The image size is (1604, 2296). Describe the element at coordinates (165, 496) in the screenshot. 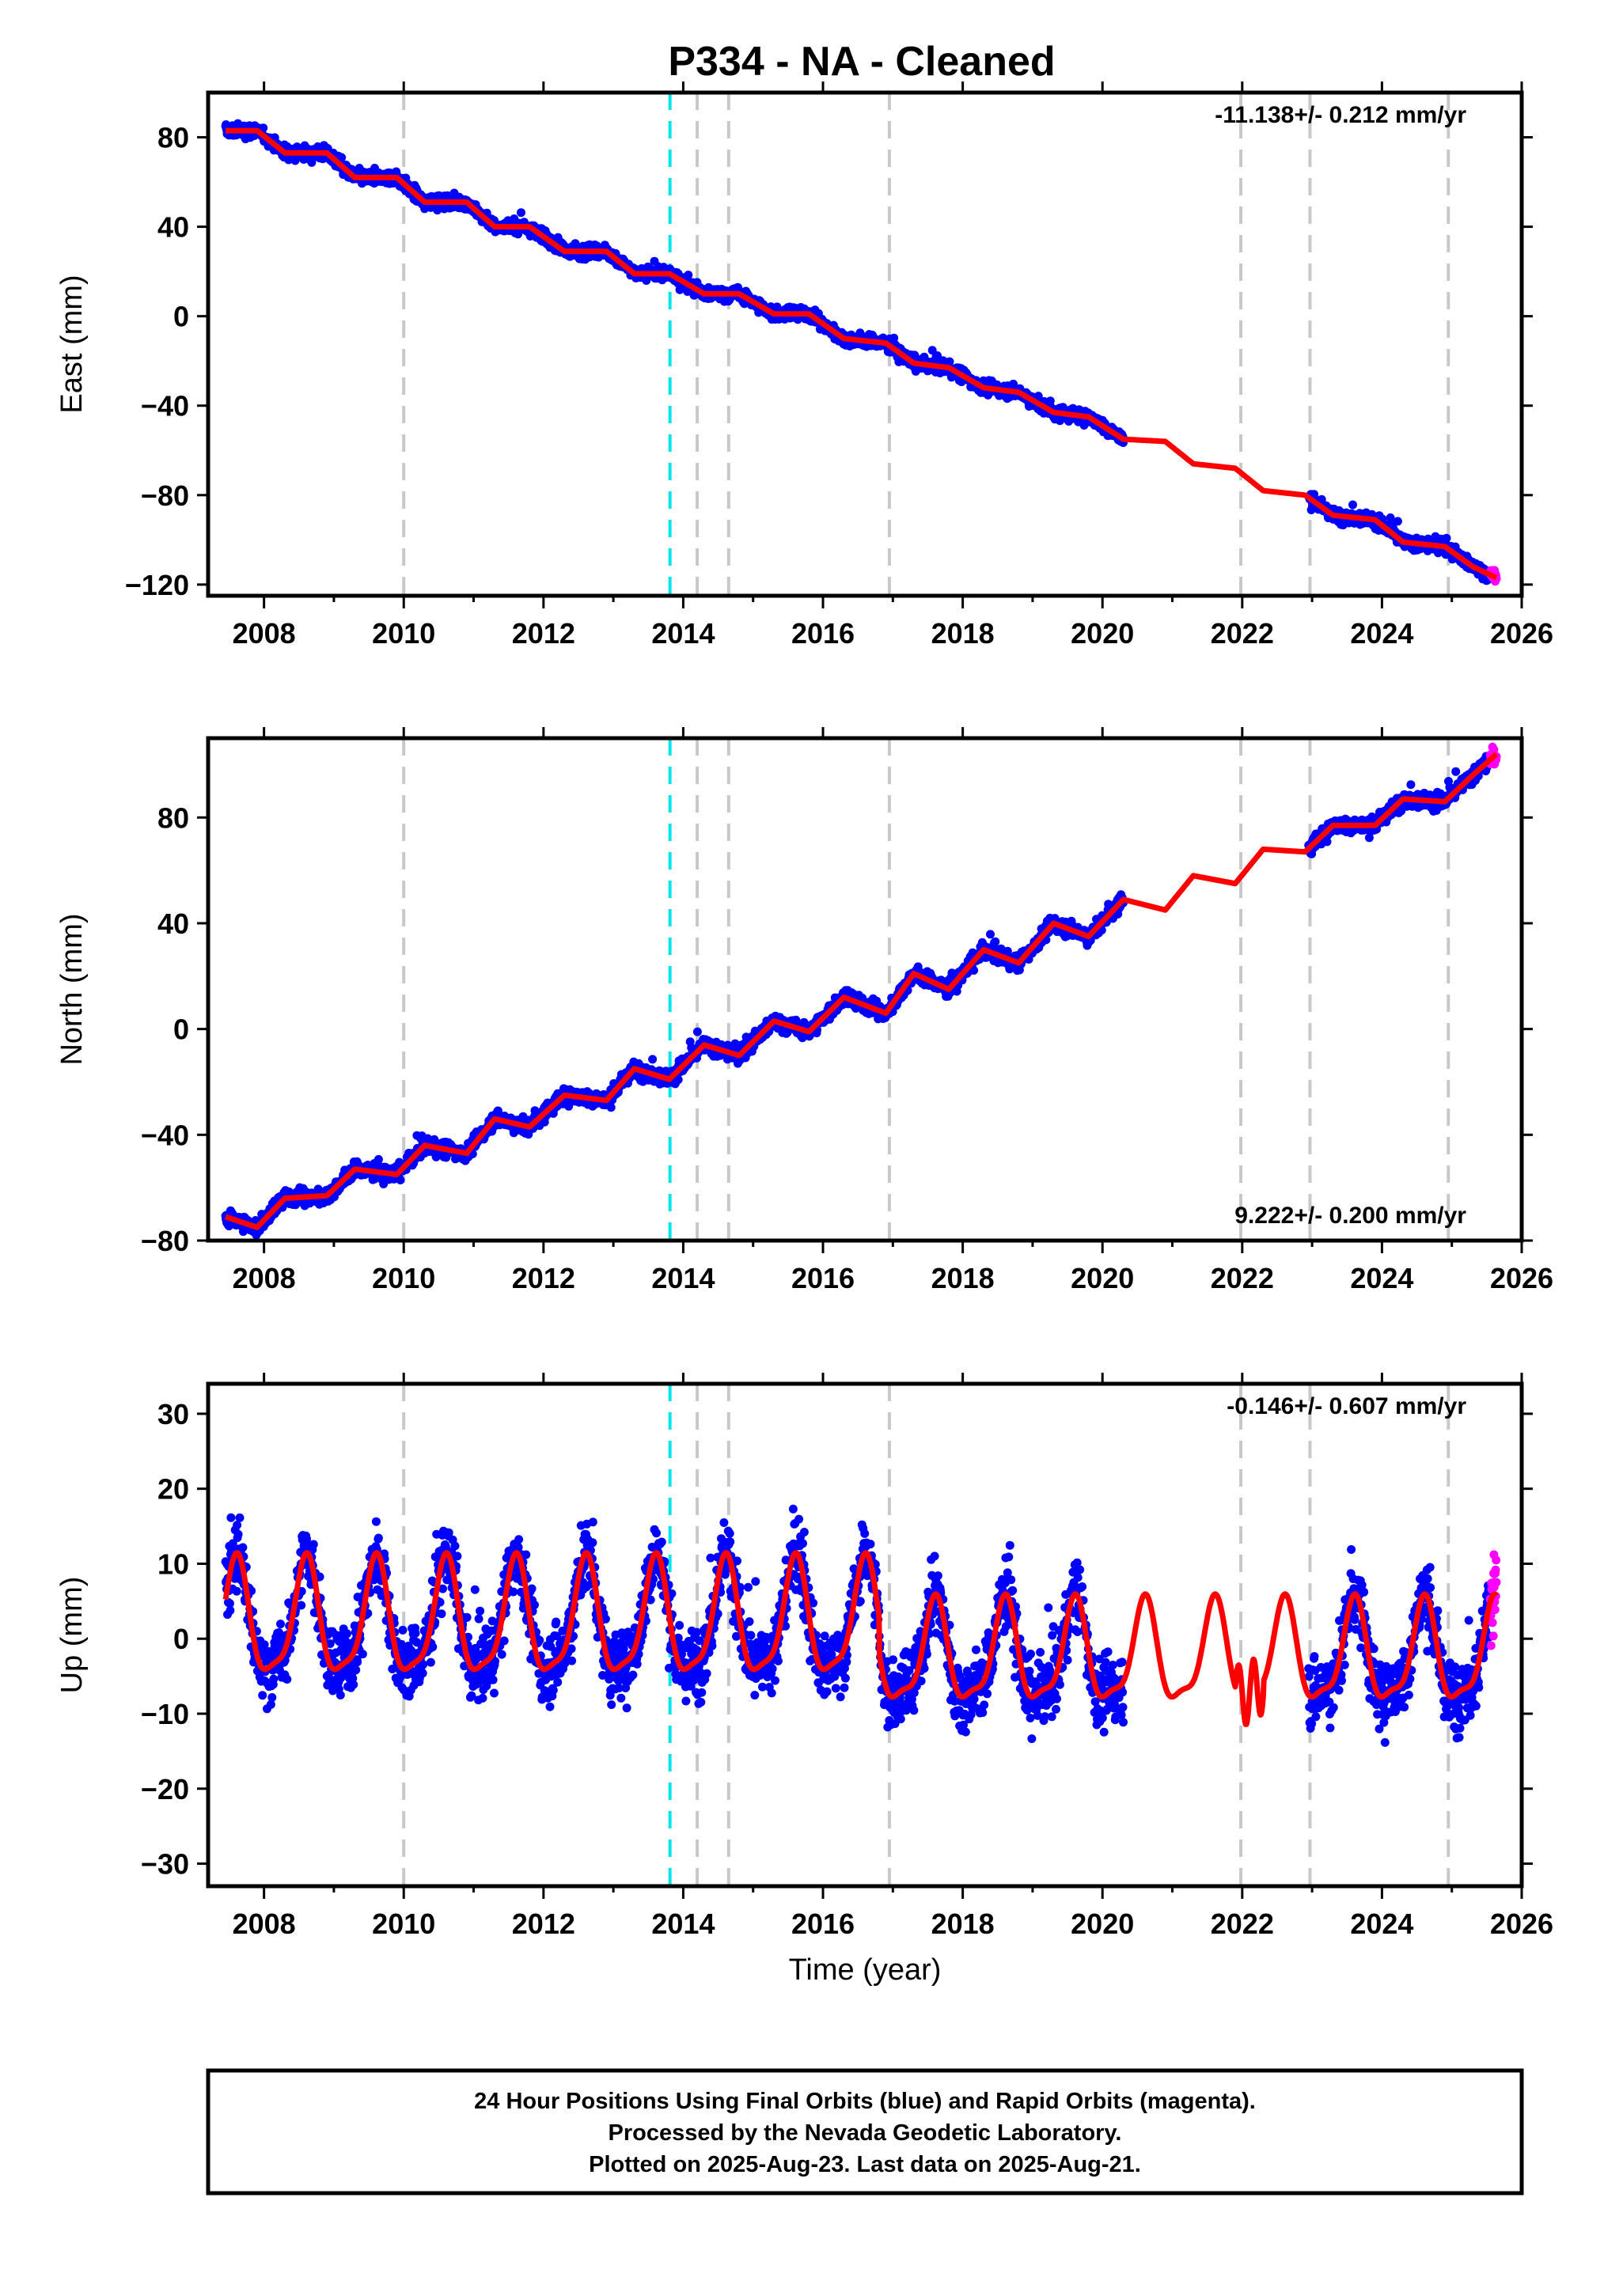

I see `y-tick-label: −80` at that location.